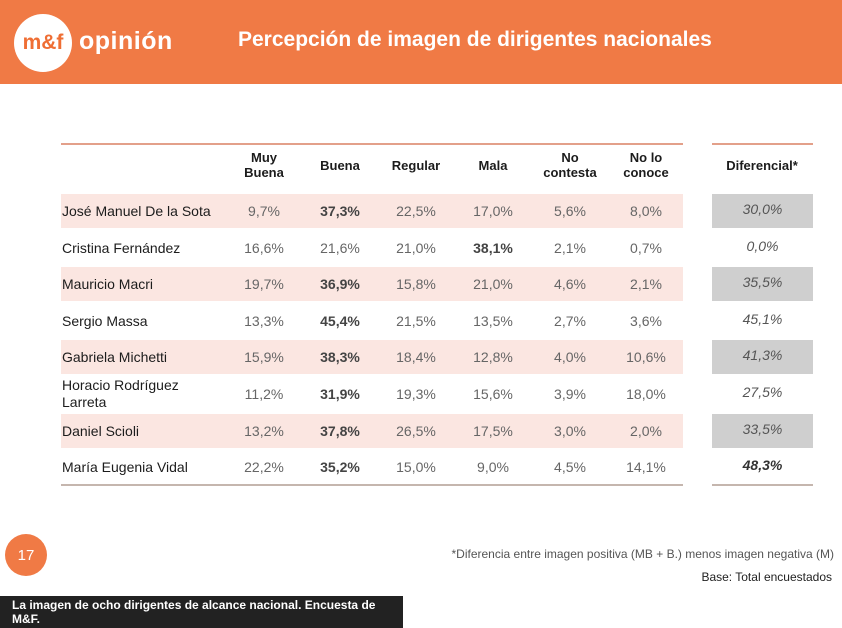 Image resolution: width=842 pixels, height=628 pixels. What do you see at coordinates (493, 165) in the screenshot?
I see `column-header: Mala` at bounding box center [493, 165].